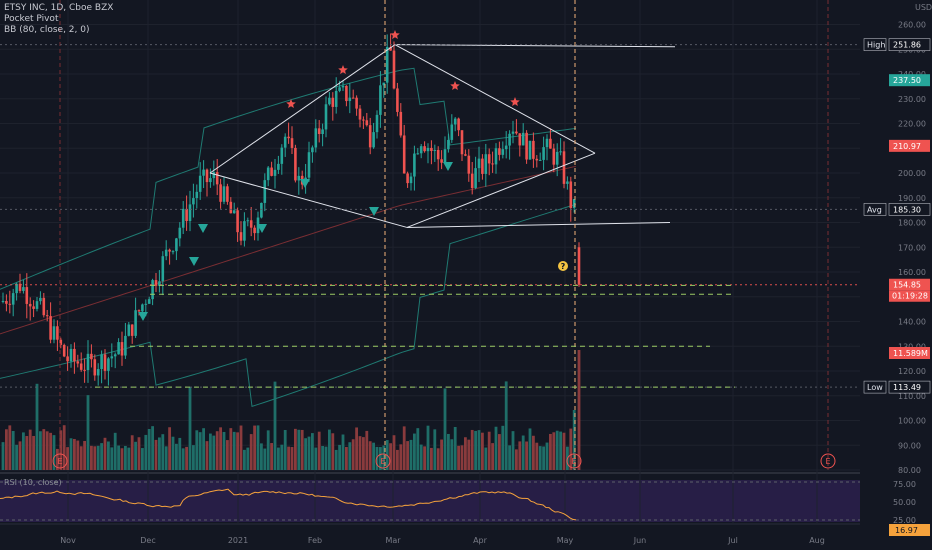 The image size is (932, 550). I want to click on countdown-value: 01:19:28, so click(910, 296).